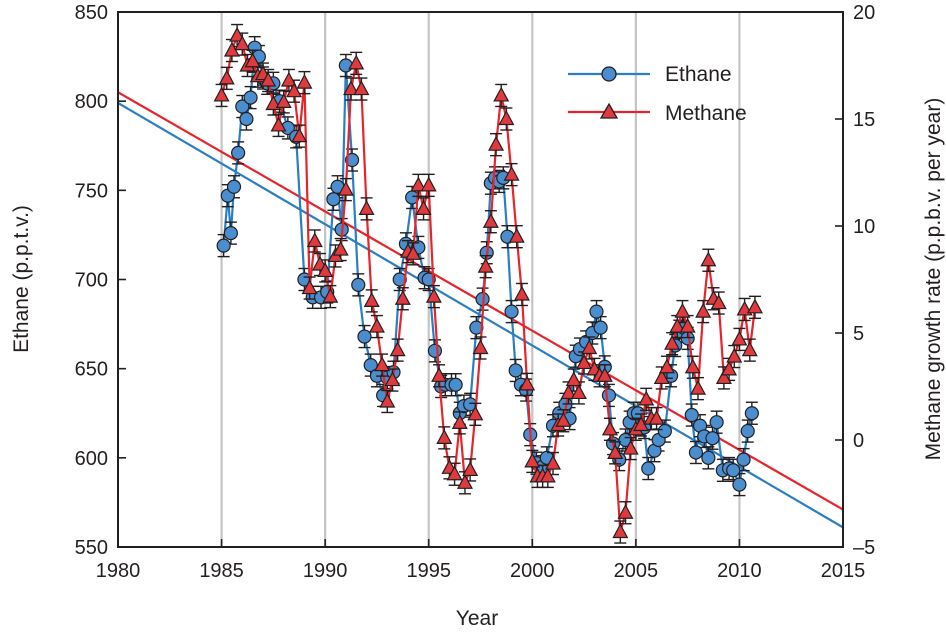 Image resolution: width=946 pixels, height=635 pixels. What do you see at coordinates (91, 548) in the screenshot?
I see `y-tick-label-550: 550` at bounding box center [91, 548].